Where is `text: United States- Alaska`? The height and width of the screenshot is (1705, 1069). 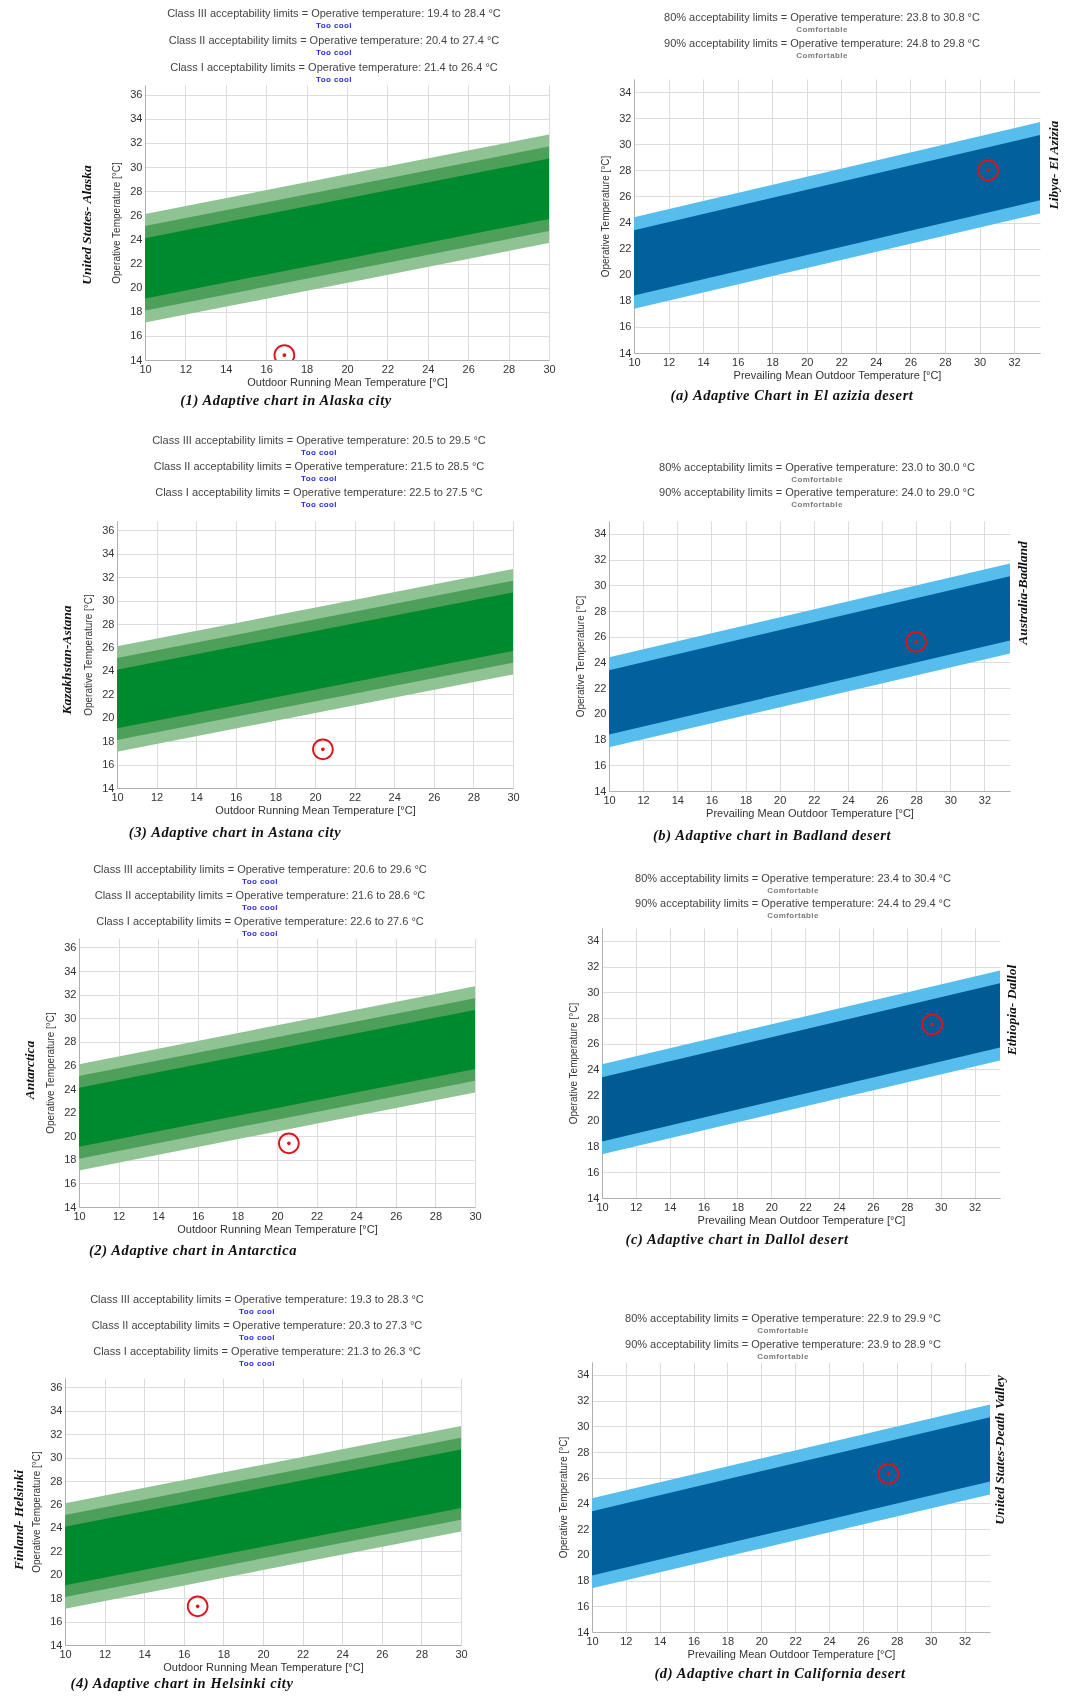 text: United States- Alaska is located at coordinates (87, 225).